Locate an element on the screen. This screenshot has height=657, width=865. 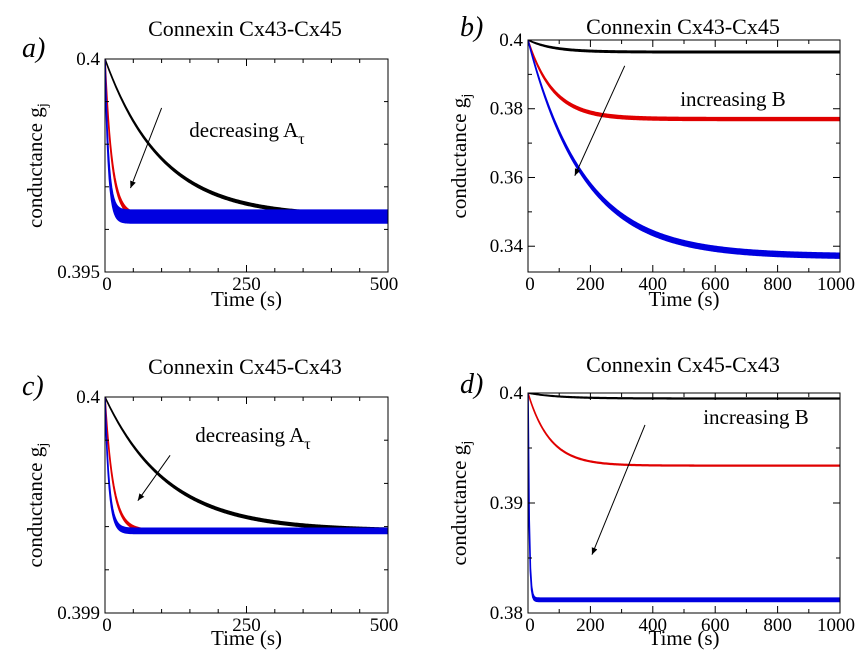
y-tick-label-b: 0.38 is located at coordinates (506, 109).